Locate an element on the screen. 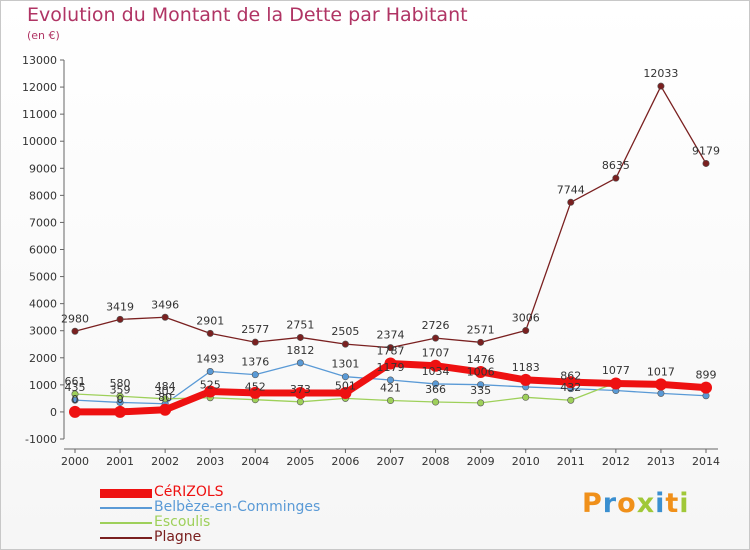 Image resolution: width=750 pixels, height=550 pixels. y-tick-label: 4000 is located at coordinates (43, 304).